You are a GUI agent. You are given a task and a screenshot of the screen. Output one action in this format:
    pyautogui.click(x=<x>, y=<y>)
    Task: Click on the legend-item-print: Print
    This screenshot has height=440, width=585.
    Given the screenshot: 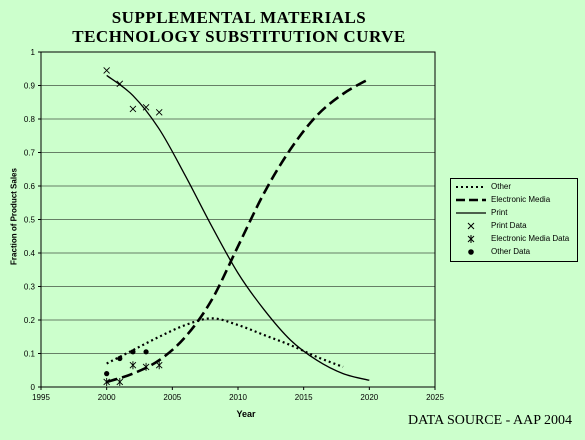 What is the action you would take?
    pyautogui.click(x=515, y=213)
    